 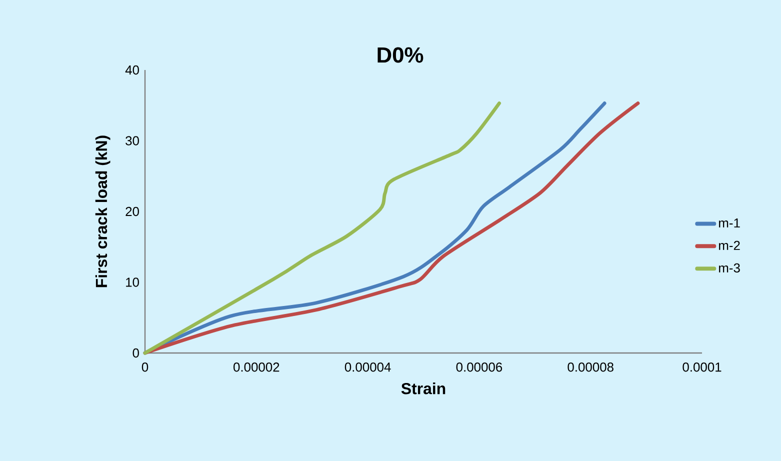 What do you see at coordinates (102, 212) in the screenshot?
I see `y-axis-title: First crack load (kN)` at bounding box center [102, 212].